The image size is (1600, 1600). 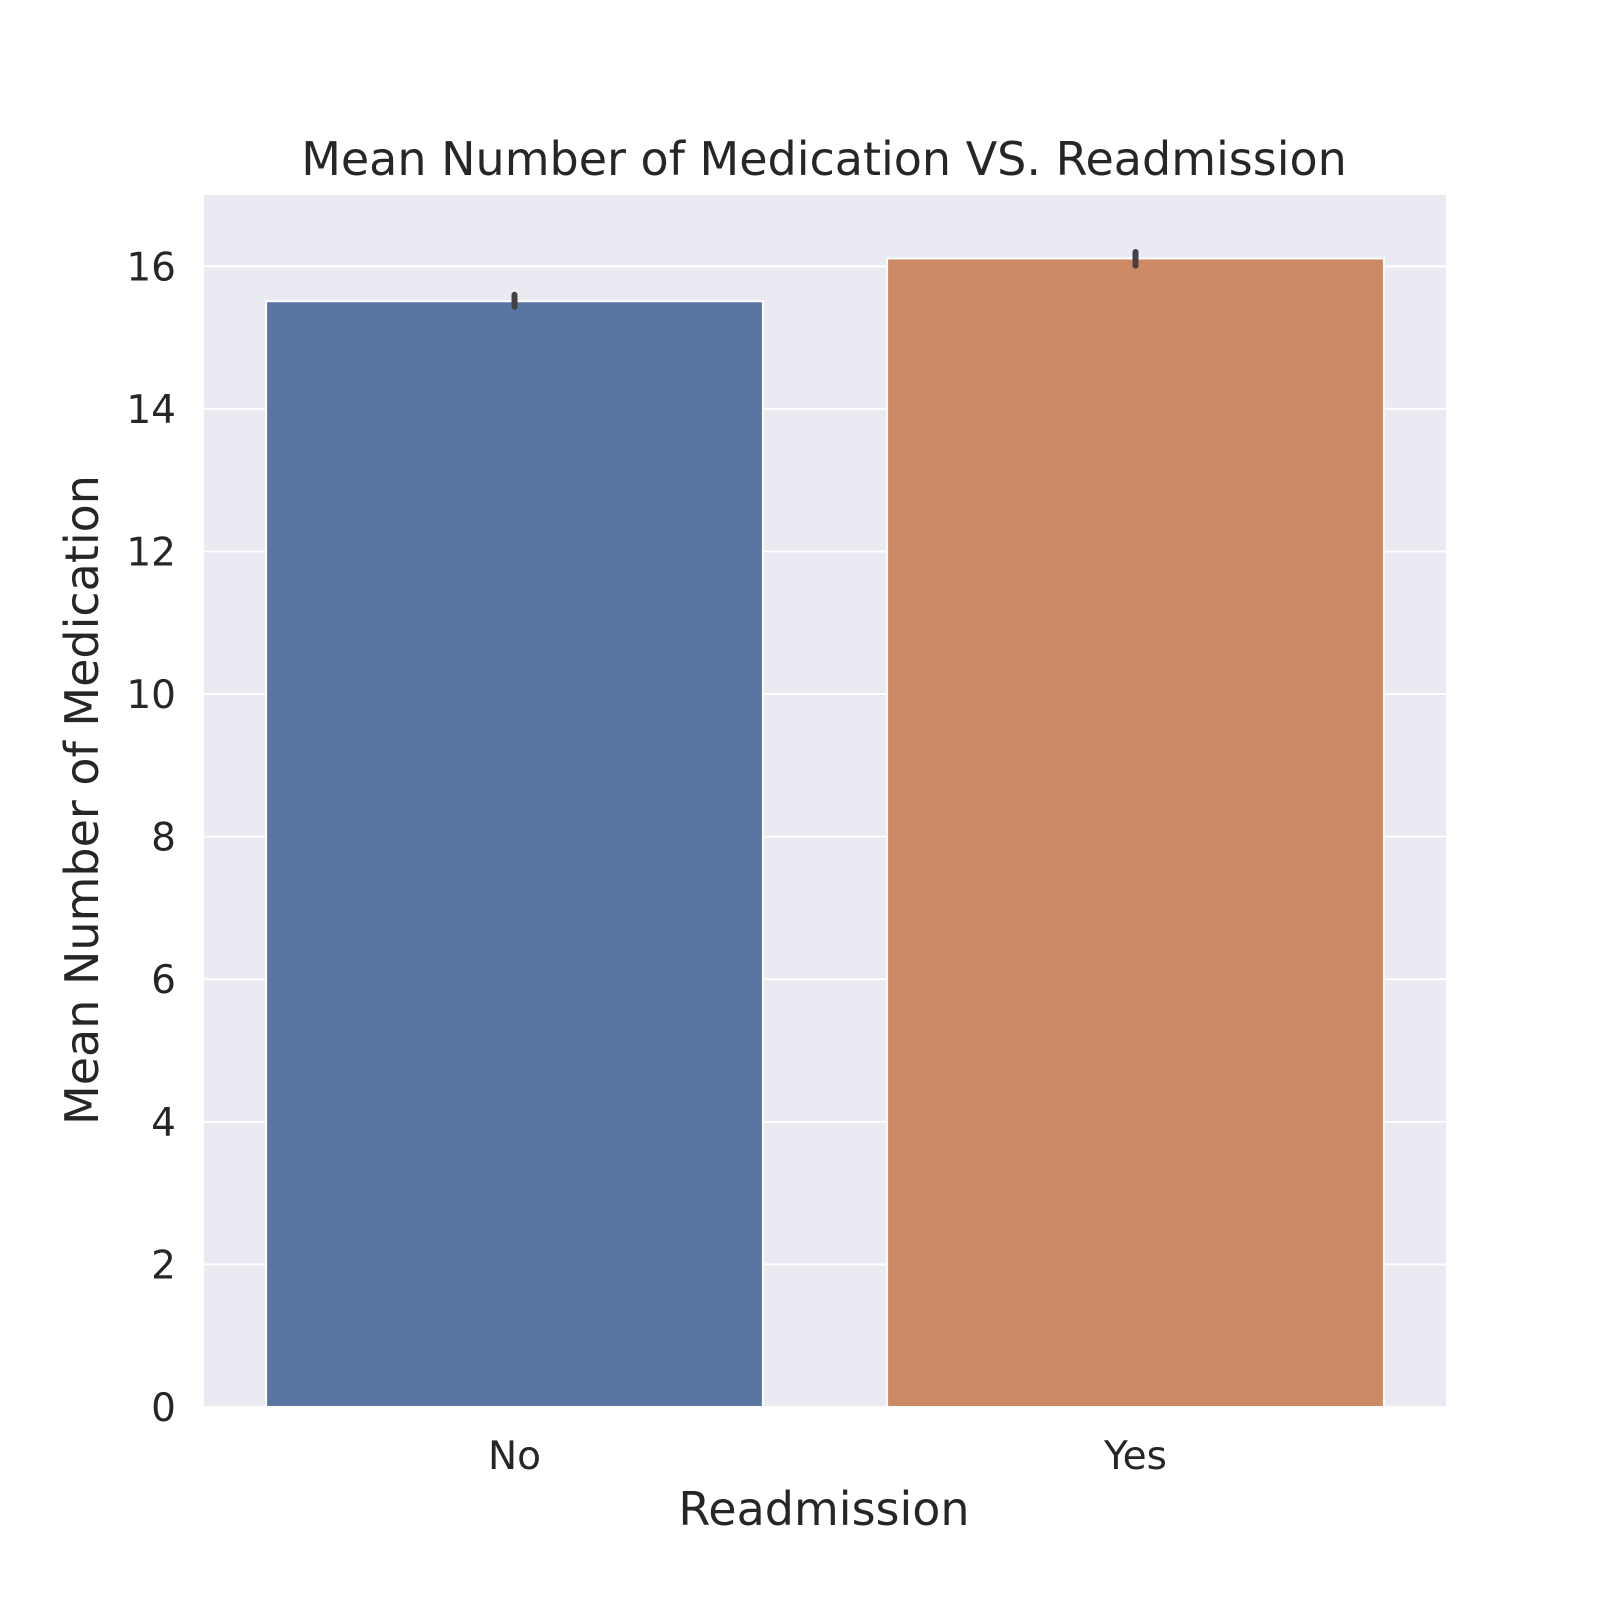 What do you see at coordinates (1135, 1456) in the screenshot?
I see `x-tick-label-yes: Yes` at bounding box center [1135, 1456].